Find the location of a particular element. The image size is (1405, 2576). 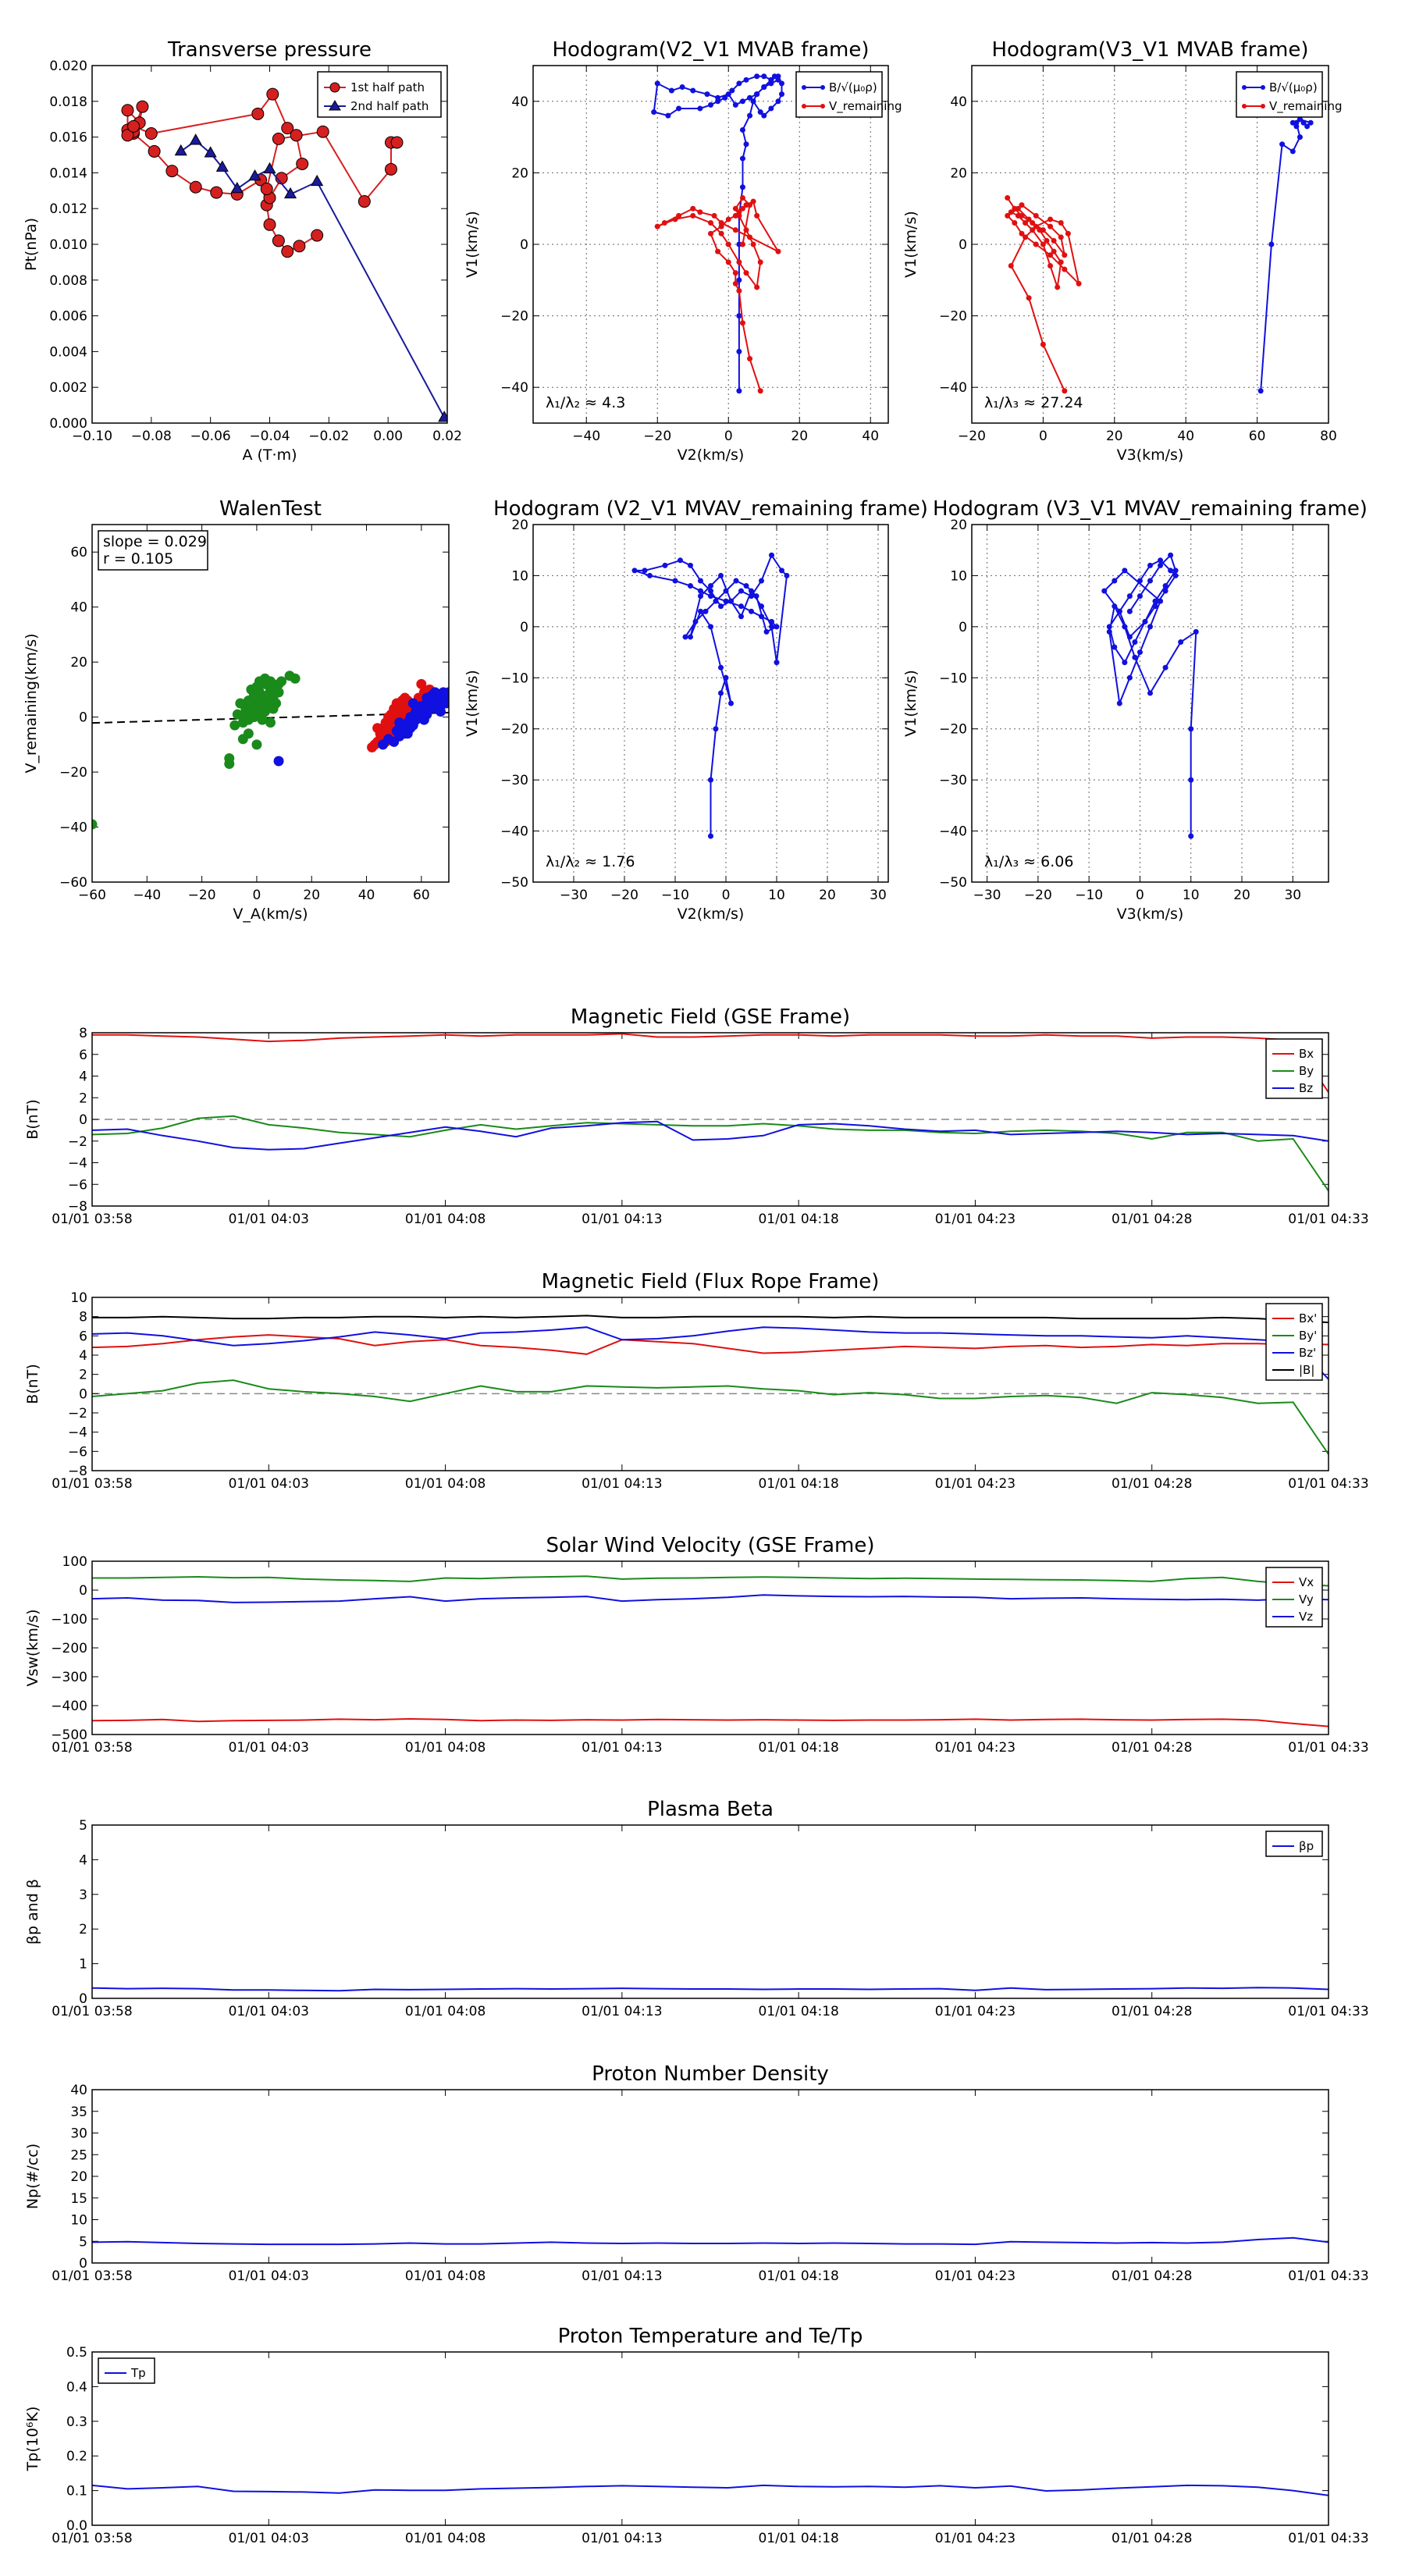

legend-label: |B| is located at coordinates (1306, 1370).